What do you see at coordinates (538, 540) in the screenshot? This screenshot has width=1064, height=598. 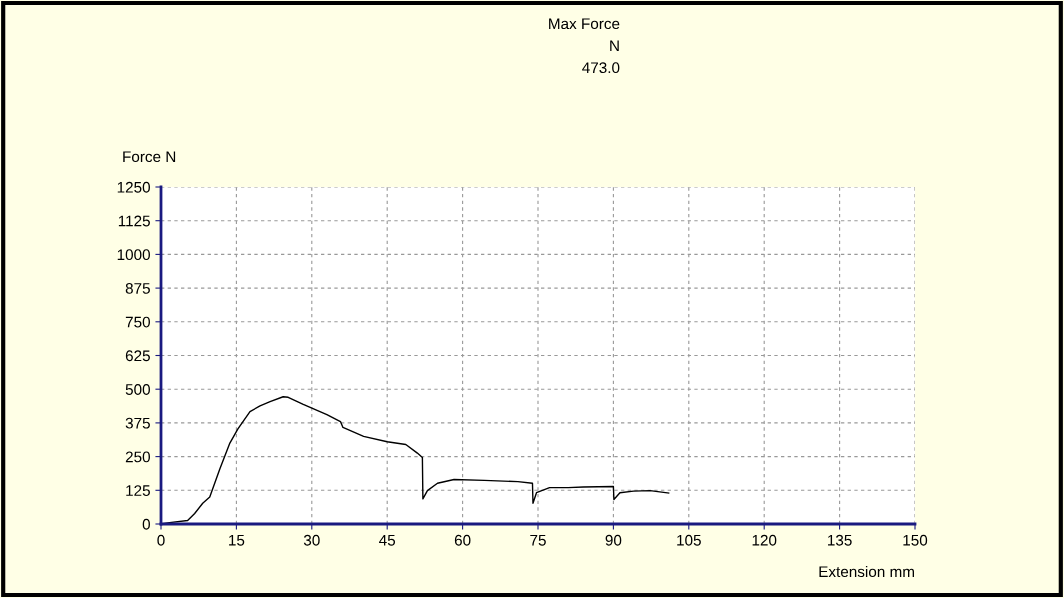 I see `x-tick-label: 75` at bounding box center [538, 540].